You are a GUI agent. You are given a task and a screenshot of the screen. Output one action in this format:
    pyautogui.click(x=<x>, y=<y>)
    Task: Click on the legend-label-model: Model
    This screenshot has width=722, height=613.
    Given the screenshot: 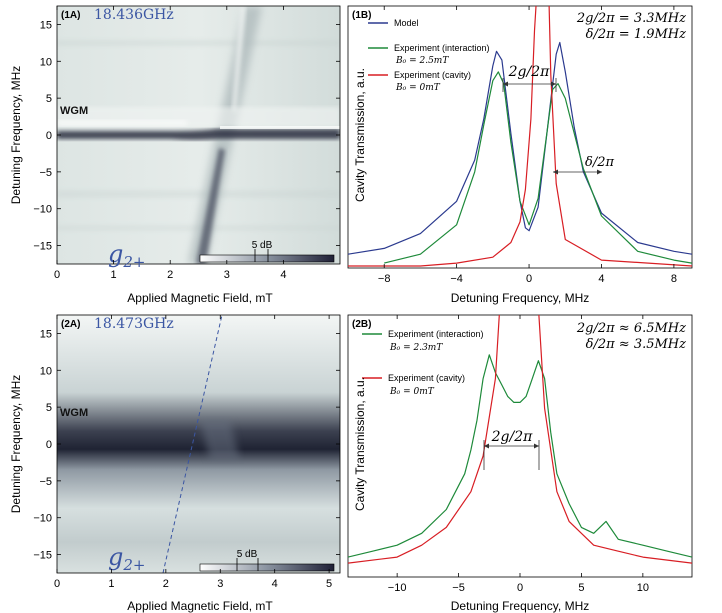 What is the action you would take?
    pyautogui.click(x=406, y=23)
    